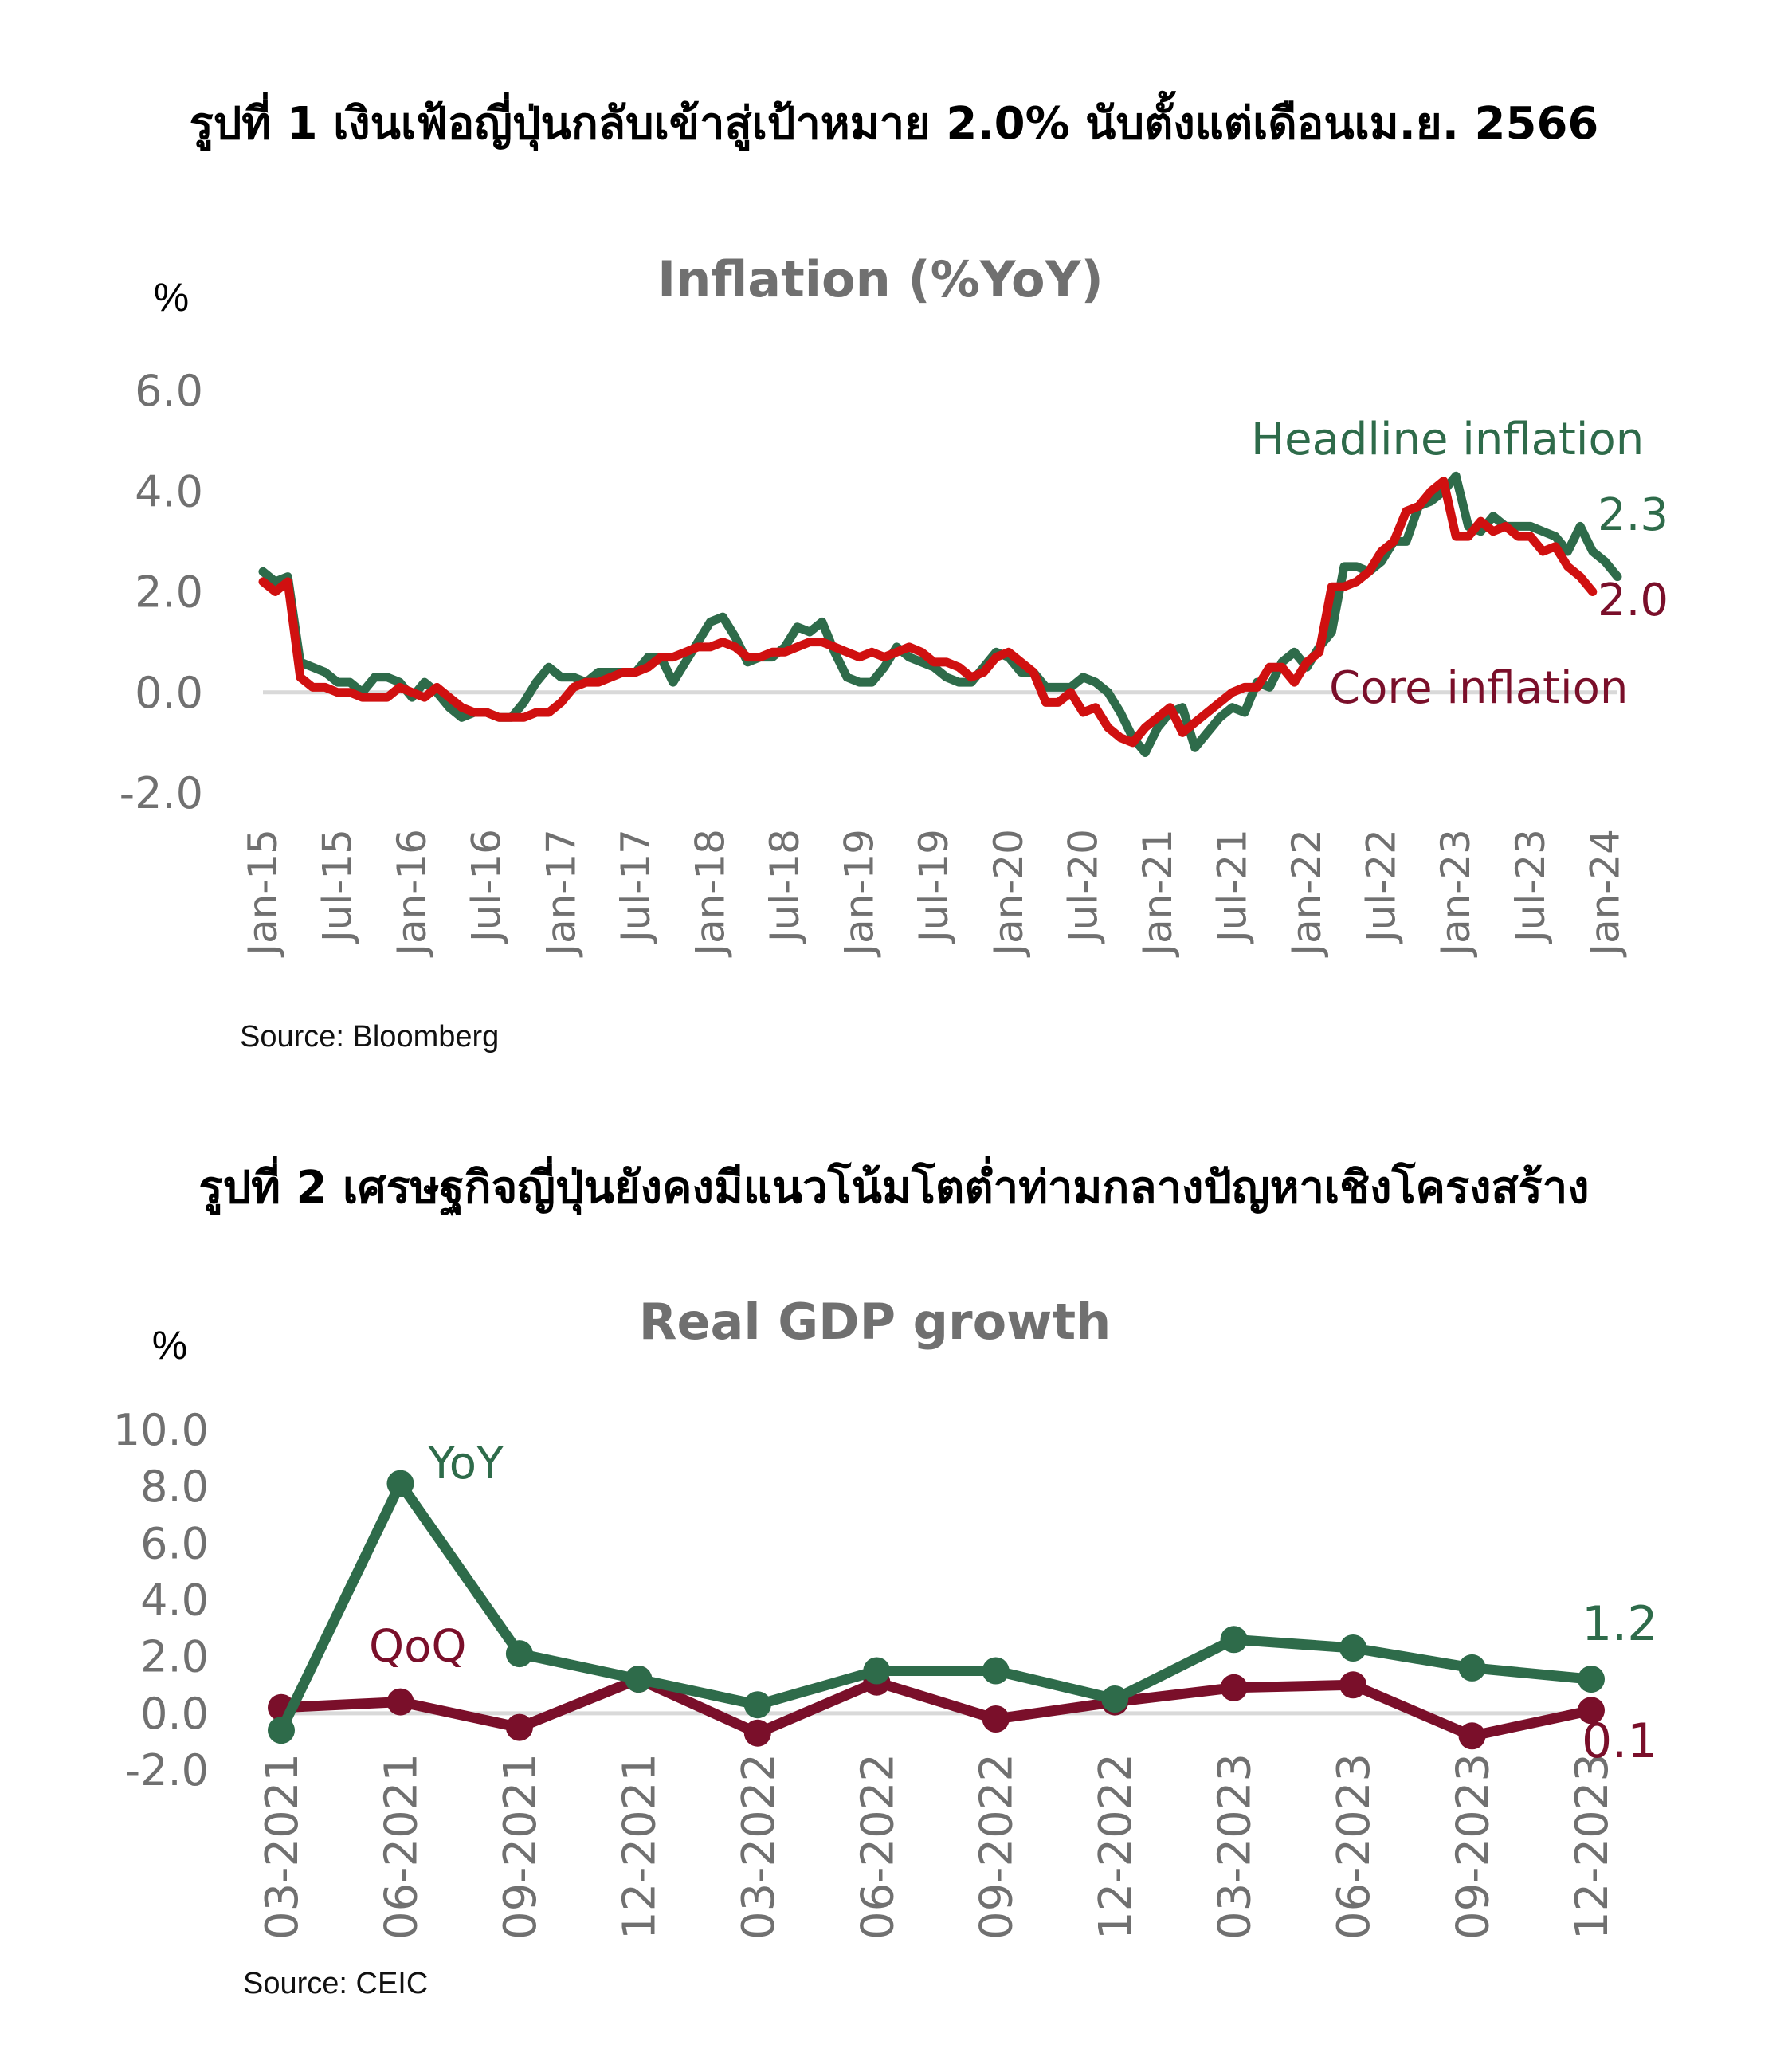  What do you see at coordinates (1158, 893) in the screenshot?
I see `x-tick-label: Jan-21` at bounding box center [1158, 893].